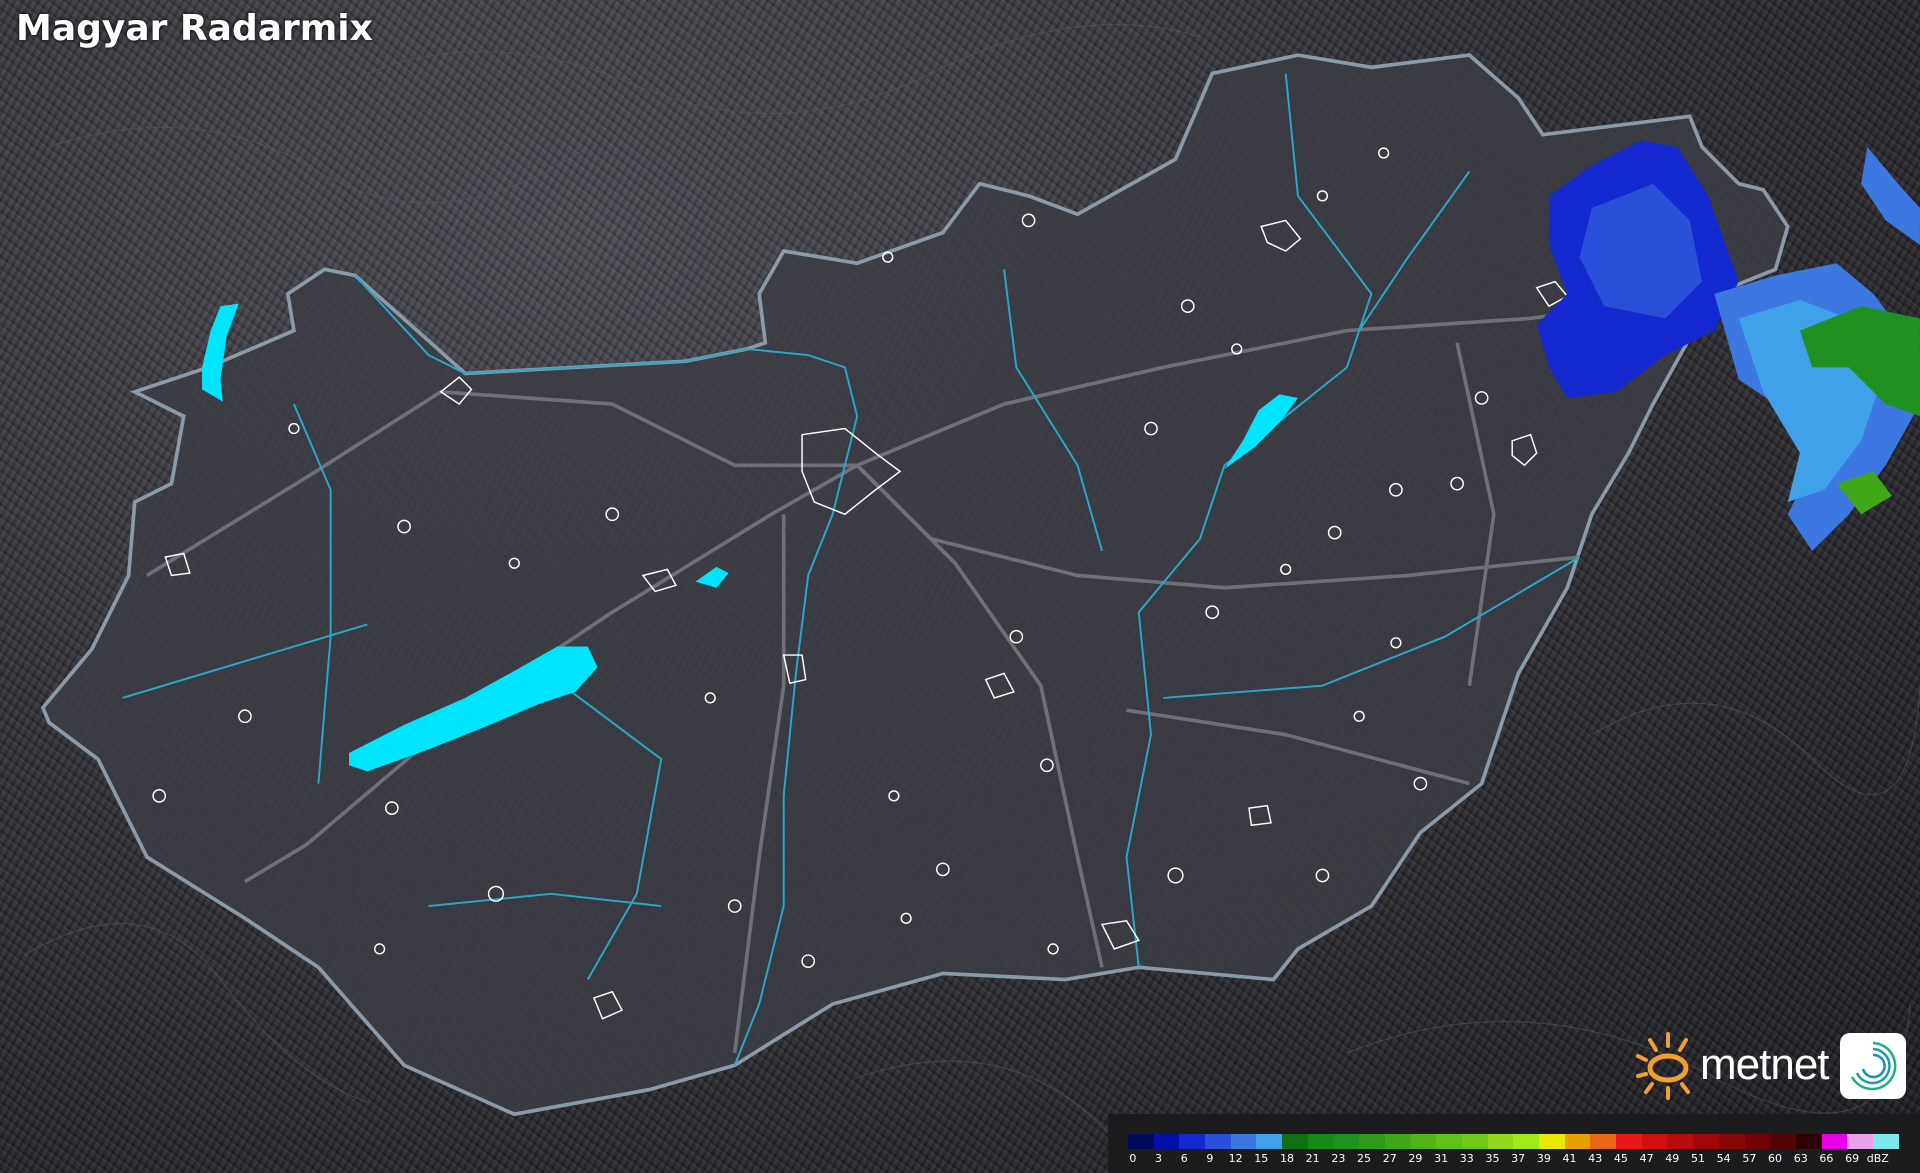  I want to click on legend-swatches, so click(1513, 1141).